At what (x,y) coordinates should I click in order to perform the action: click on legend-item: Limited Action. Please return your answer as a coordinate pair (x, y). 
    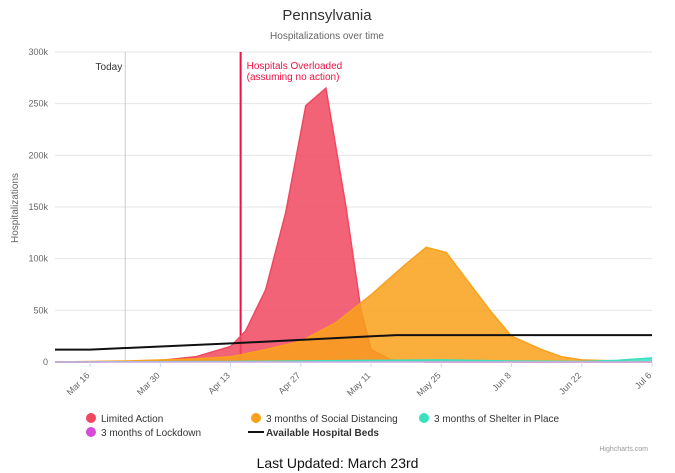
    Looking at the image, I should click on (124, 419).